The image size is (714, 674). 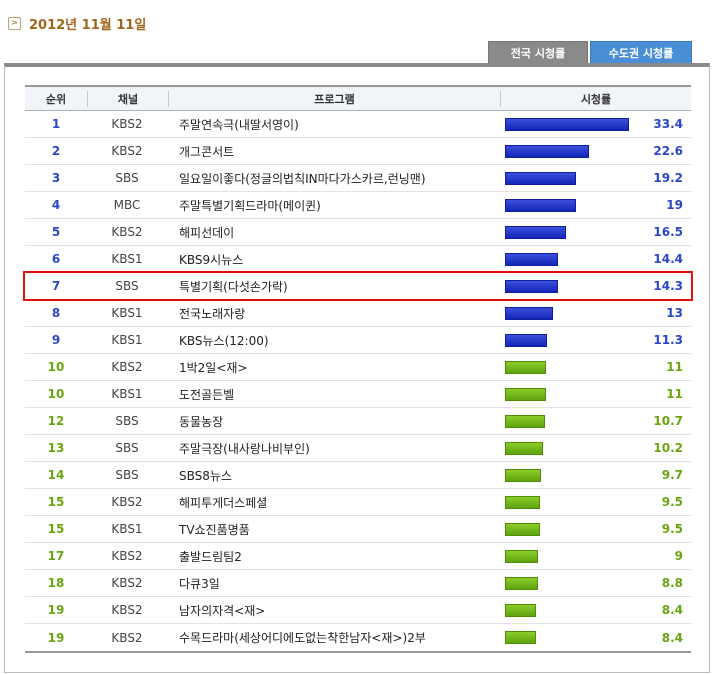 What do you see at coordinates (358, 475) in the screenshot?
I see `table-row: 14 SBS SBS8뉴스 9.7` at bounding box center [358, 475].